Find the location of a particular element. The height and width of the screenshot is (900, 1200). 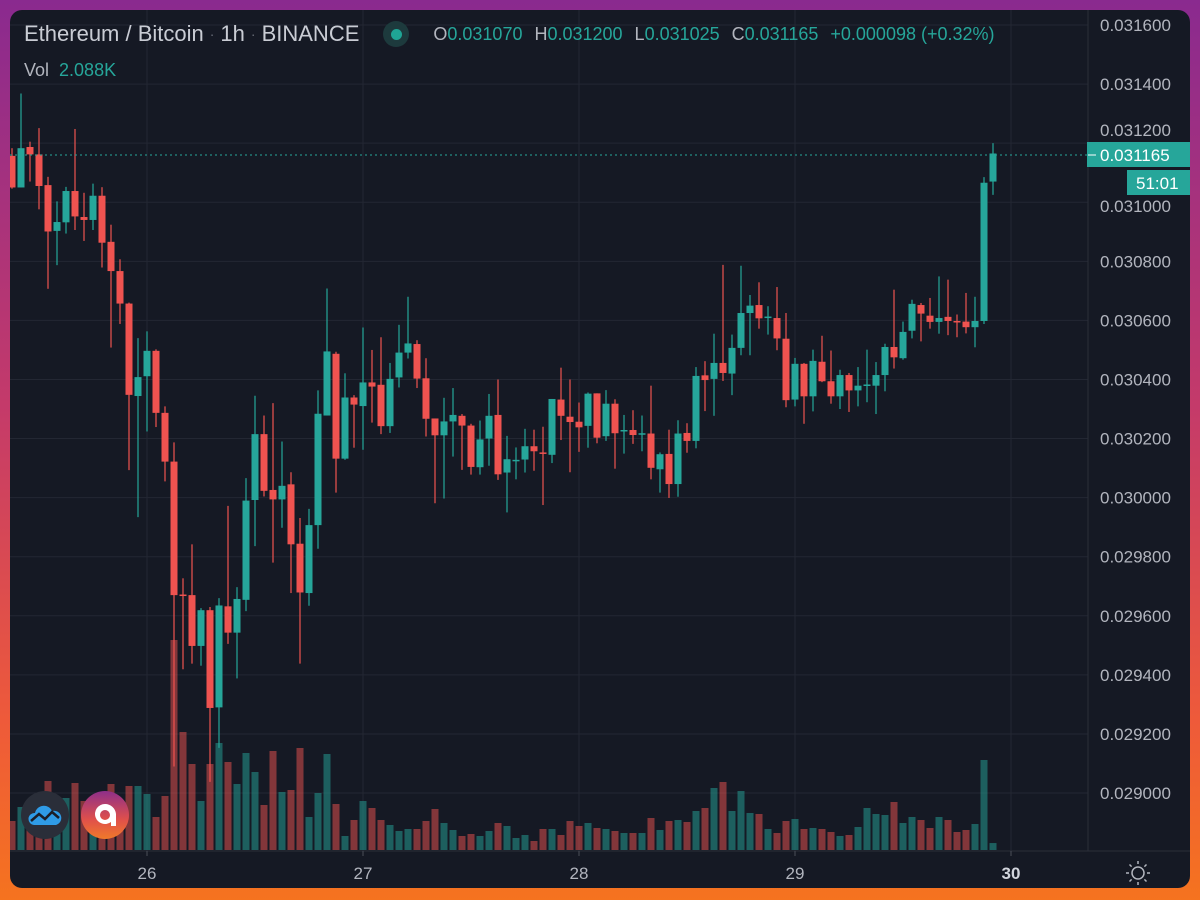

interval: 1h is located at coordinates (232, 33).